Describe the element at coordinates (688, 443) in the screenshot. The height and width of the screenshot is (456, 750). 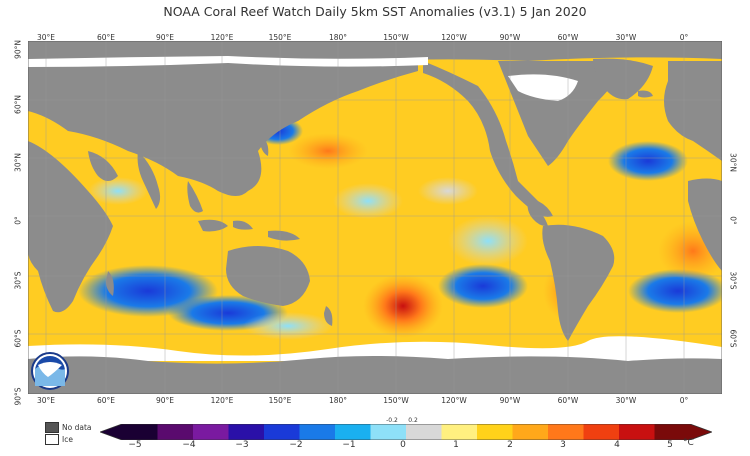
I see `colorbar-unit: °C` at that location.